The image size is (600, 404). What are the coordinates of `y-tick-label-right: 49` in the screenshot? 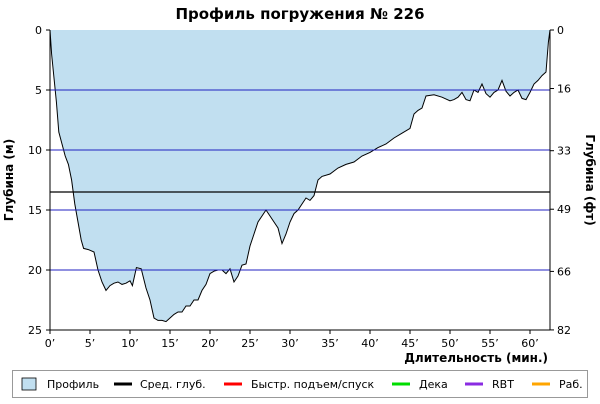 It's located at (564, 209).